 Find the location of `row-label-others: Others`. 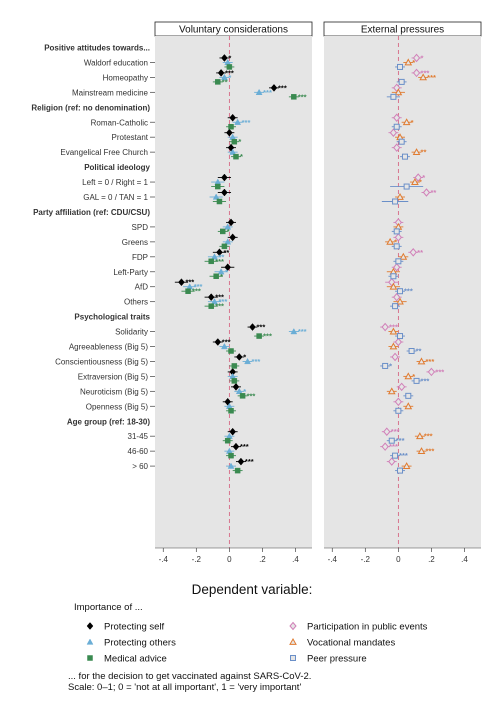

row-label-others: Others is located at coordinates (136, 302).